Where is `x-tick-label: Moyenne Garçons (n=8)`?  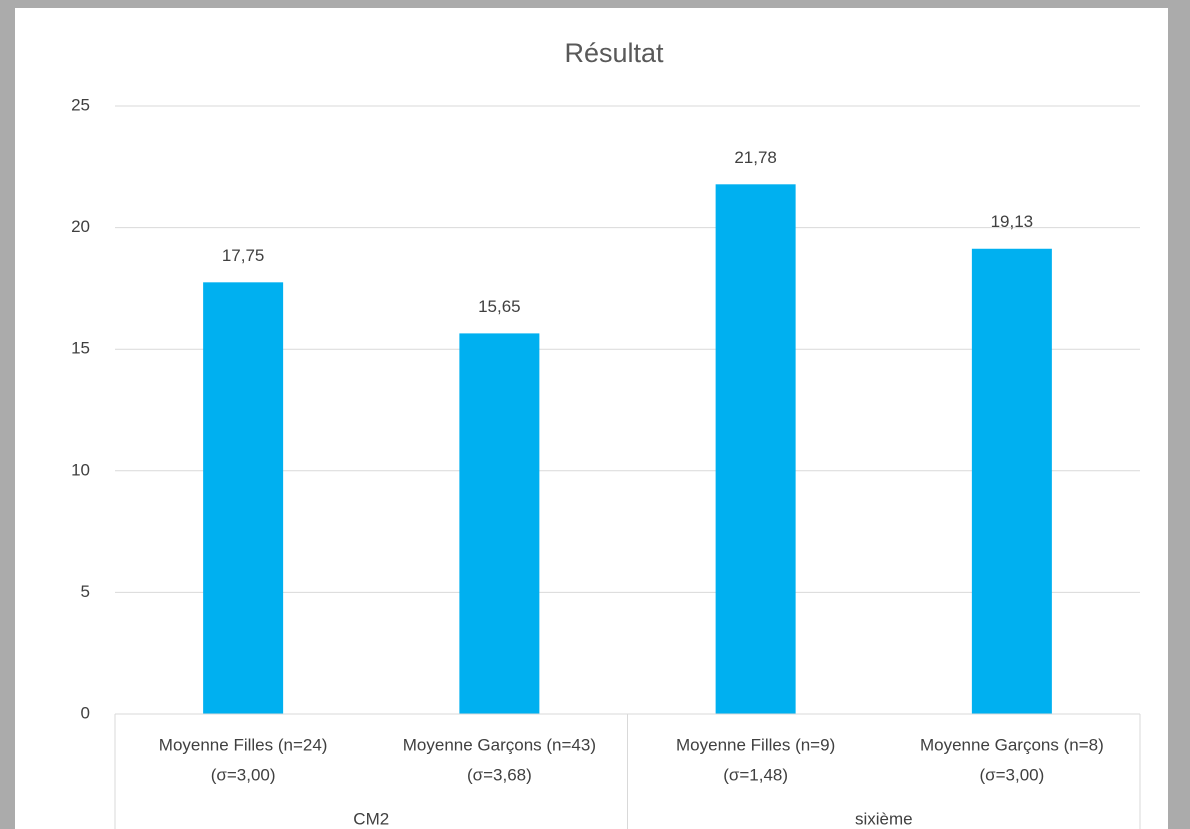 x-tick-label: Moyenne Garçons (n=8) is located at coordinates (1012, 744).